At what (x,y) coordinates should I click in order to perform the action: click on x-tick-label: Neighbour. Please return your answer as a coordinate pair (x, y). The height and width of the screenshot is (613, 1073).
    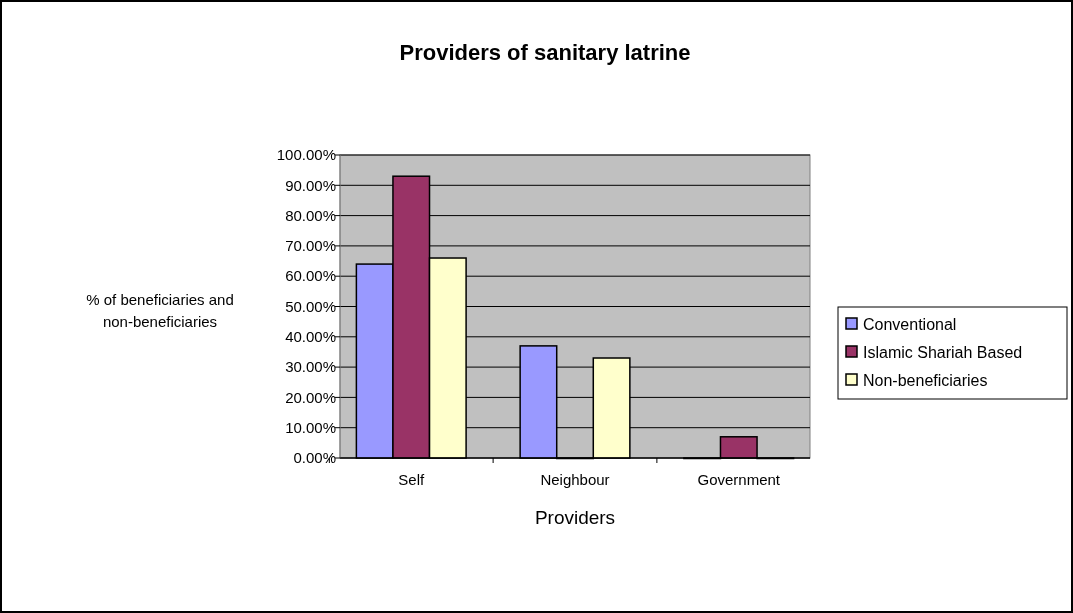
    Looking at the image, I should click on (575, 479).